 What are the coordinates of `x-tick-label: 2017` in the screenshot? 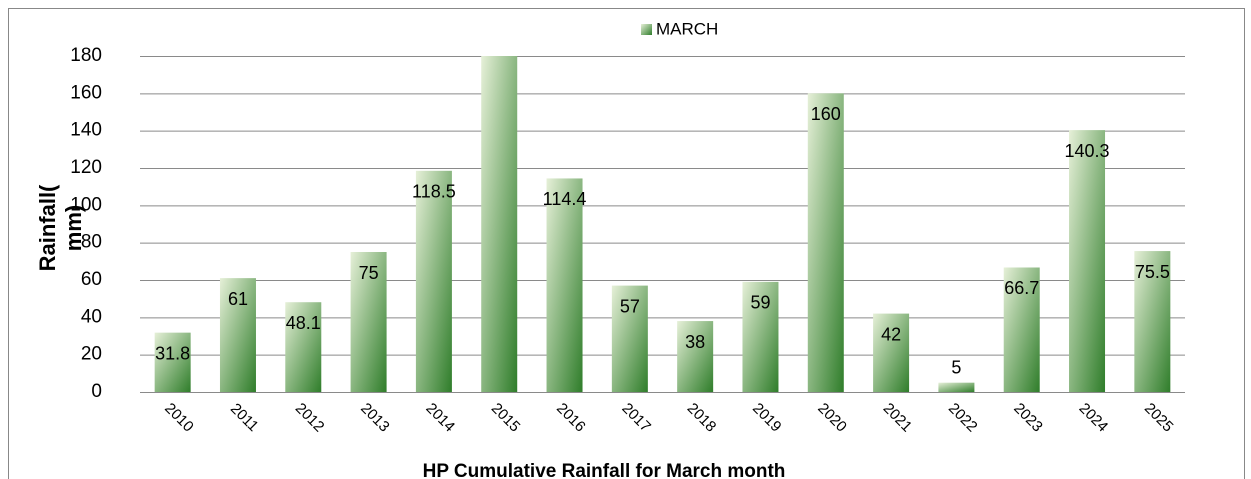 It's located at (636, 418).